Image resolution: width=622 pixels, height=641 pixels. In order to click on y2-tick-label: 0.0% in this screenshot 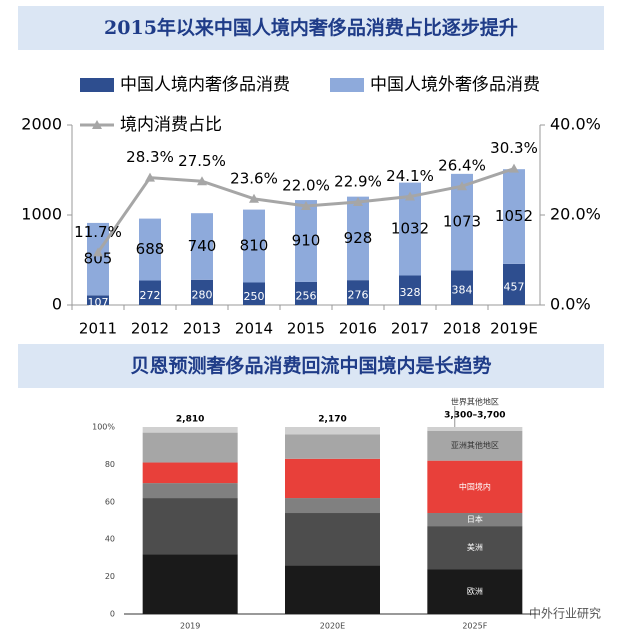, I will do `click(570, 304)`.